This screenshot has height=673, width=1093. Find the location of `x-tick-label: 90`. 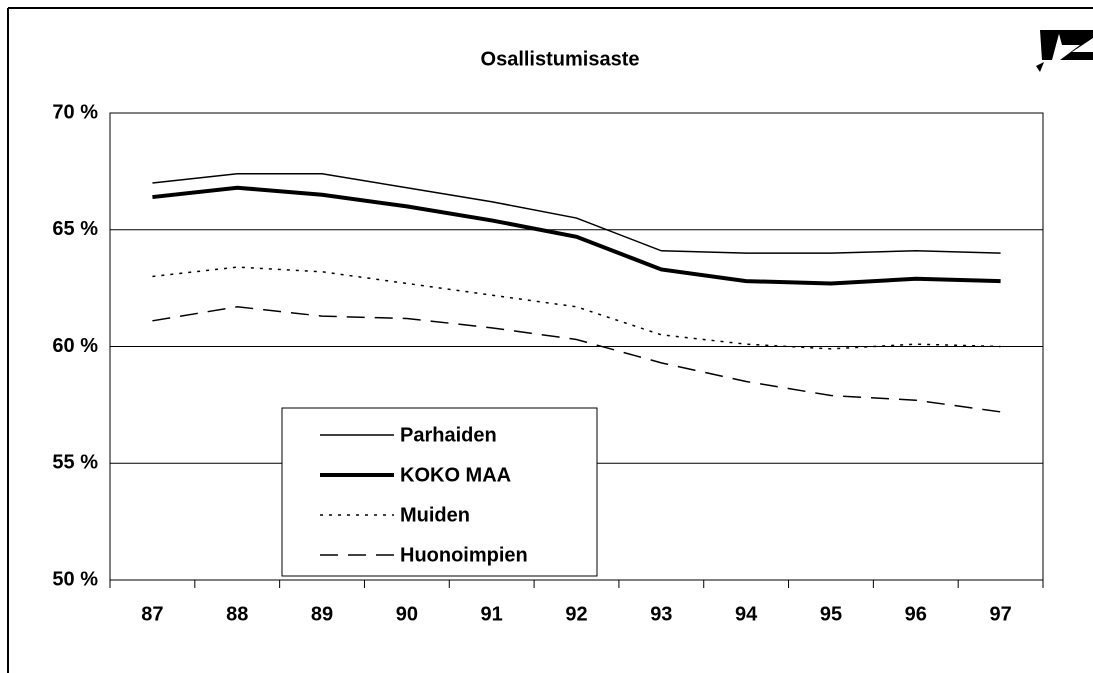

x-tick-label: 90 is located at coordinates (407, 614).